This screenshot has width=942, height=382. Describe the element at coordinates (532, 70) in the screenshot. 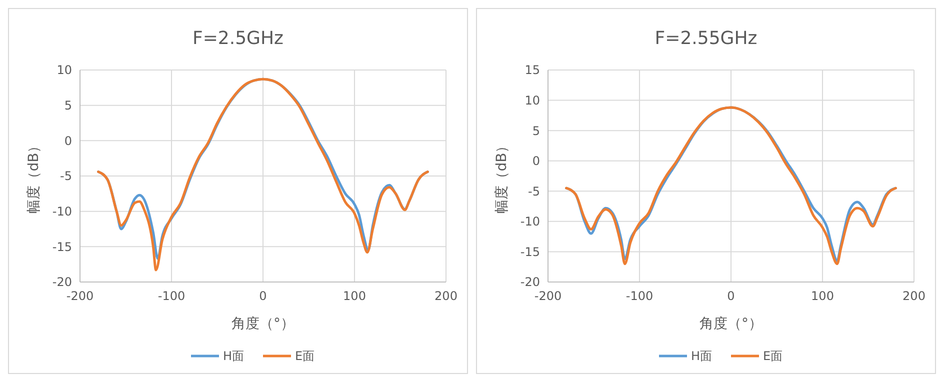

I see `y-tick-label: 15` at that location.